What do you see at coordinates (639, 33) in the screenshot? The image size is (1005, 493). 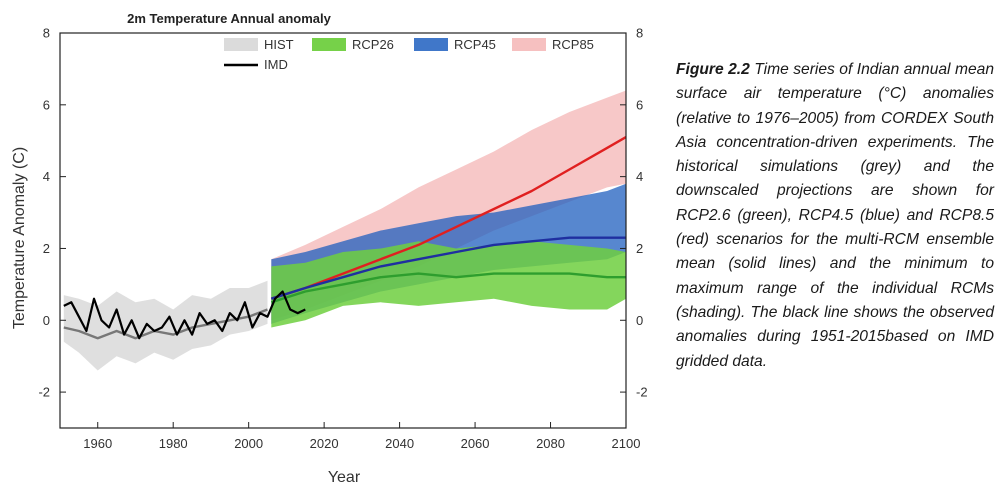 I see `right-y-tick-label: 8` at bounding box center [639, 33].